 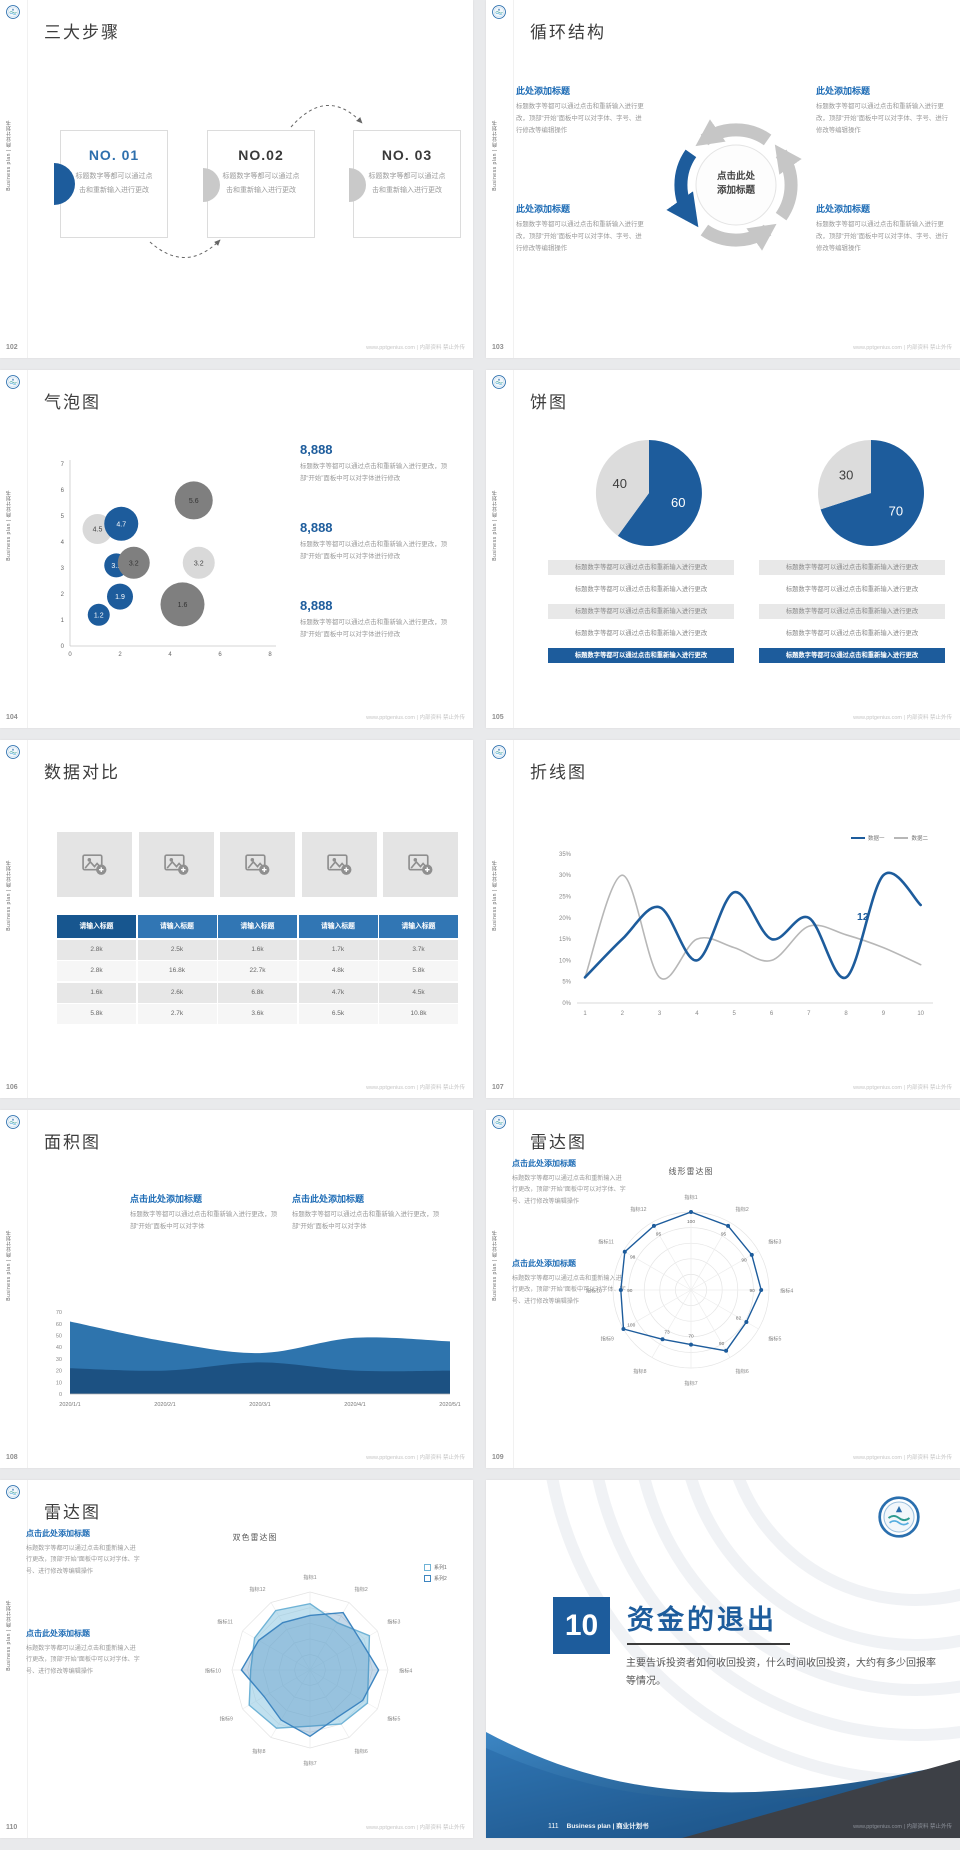 I want to click on svg-text: 8, so click(x=270, y=655).